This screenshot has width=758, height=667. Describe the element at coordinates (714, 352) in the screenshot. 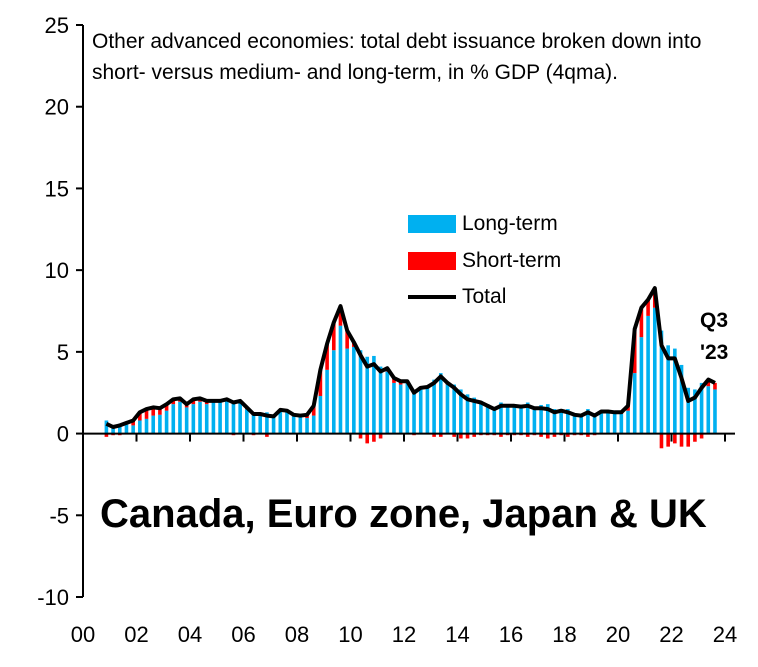

I see `annotation-year: '23` at that location.